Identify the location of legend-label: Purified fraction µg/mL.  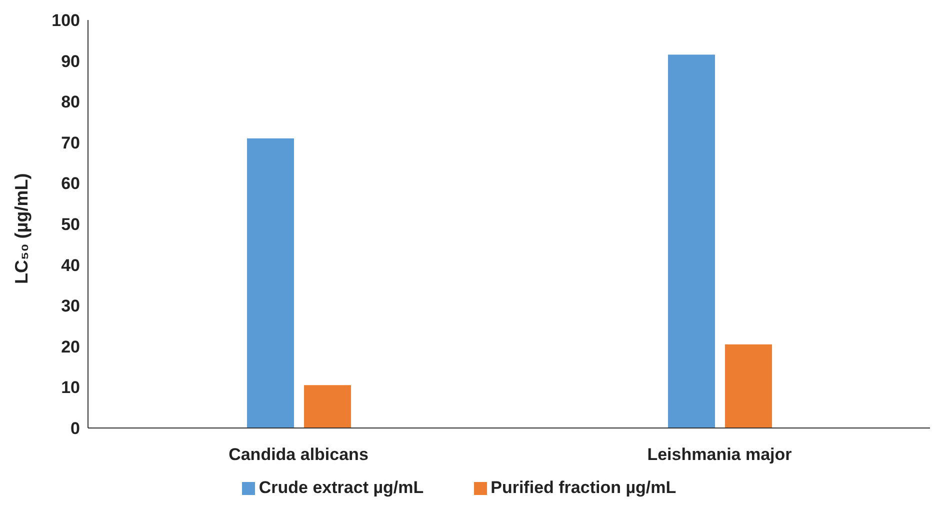
(583, 487).